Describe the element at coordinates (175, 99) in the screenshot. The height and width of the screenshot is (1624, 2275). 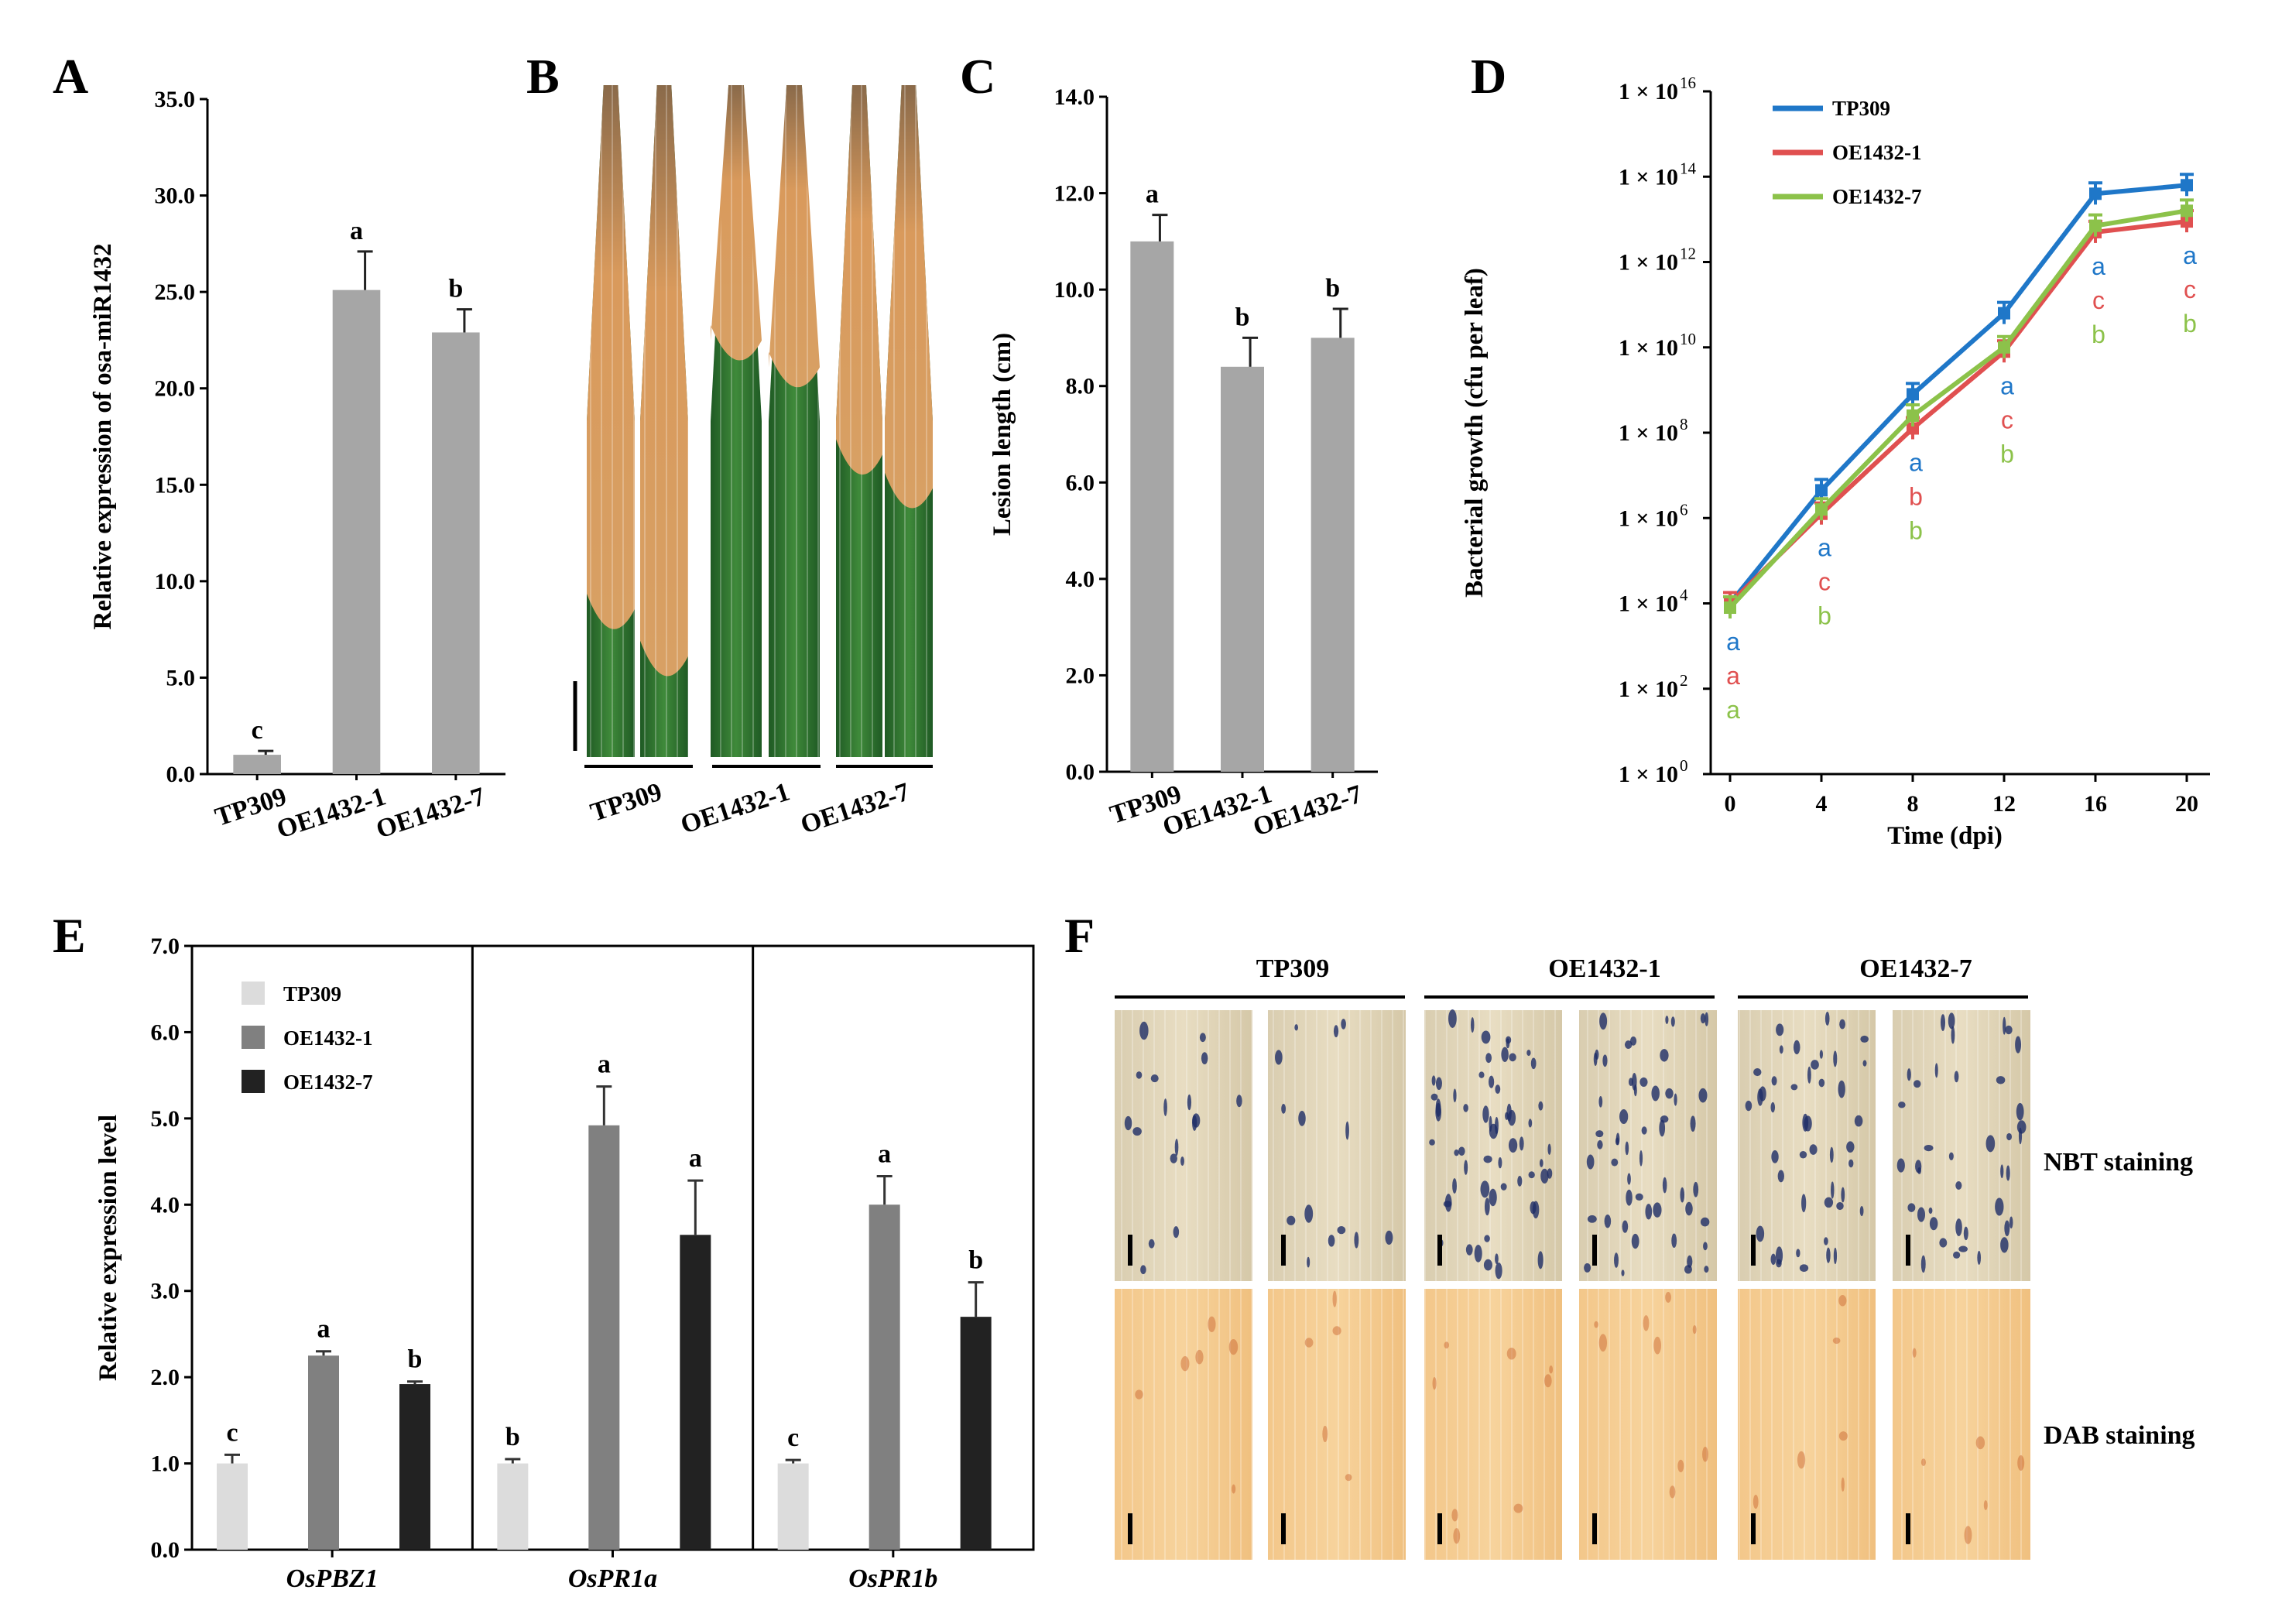
I see `y-tick-label: 35.0` at that location.